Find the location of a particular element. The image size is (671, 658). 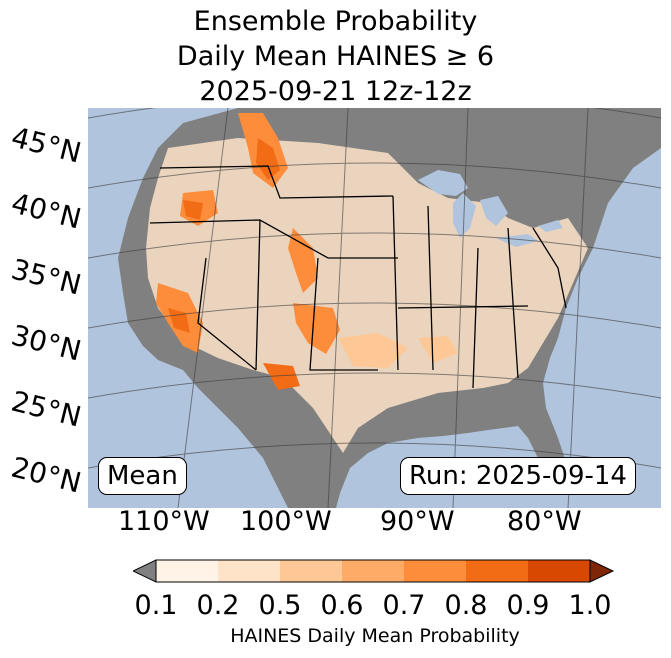

colorbar-label: HAINES Daily Mean Probability is located at coordinates (335, 636).